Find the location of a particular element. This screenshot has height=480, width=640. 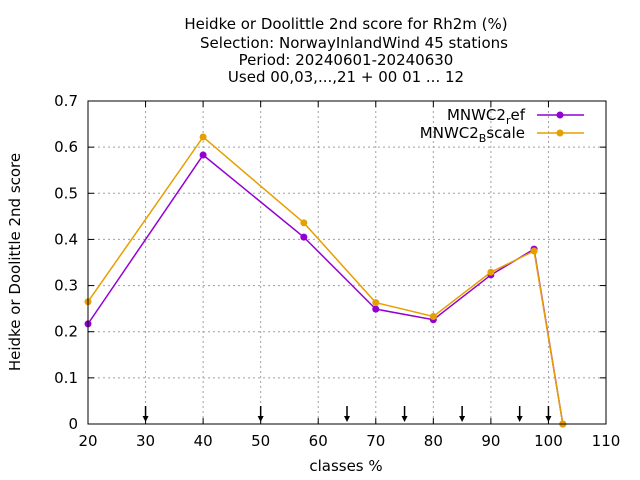

x-tick-label: 70 is located at coordinates (375, 441).